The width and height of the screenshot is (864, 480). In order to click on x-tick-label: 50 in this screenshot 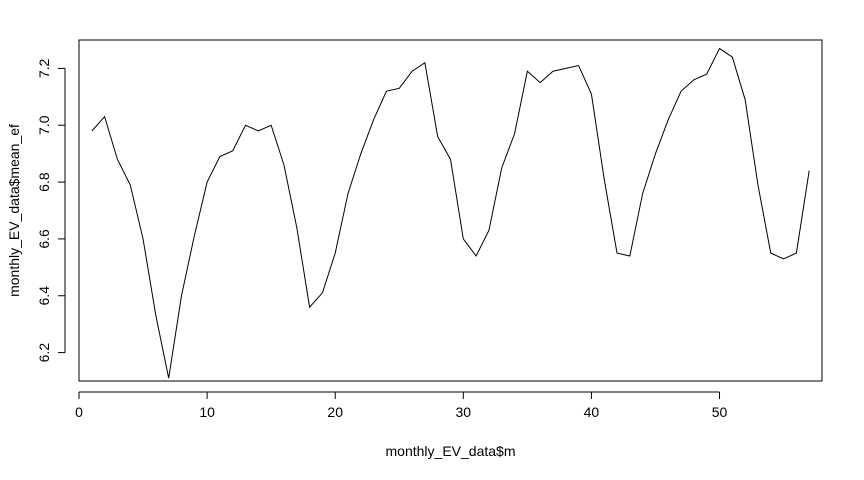, I will do `click(720, 412)`.